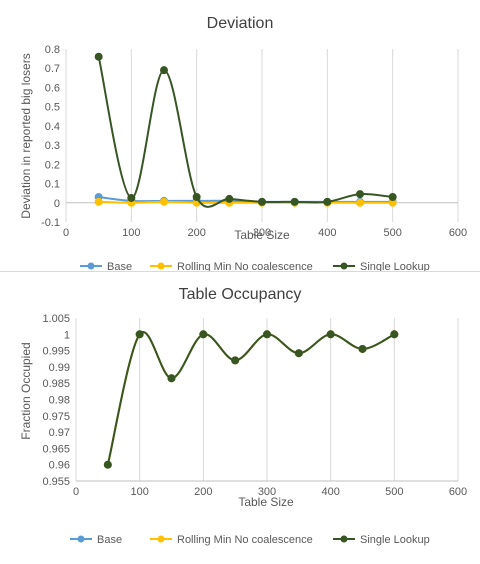 This screenshot has width=480, height=564. What do you see at coordinates (52, 127) in the screenshot?
I see `y-tick-label: 0.4` at bounding box center [52, 127].